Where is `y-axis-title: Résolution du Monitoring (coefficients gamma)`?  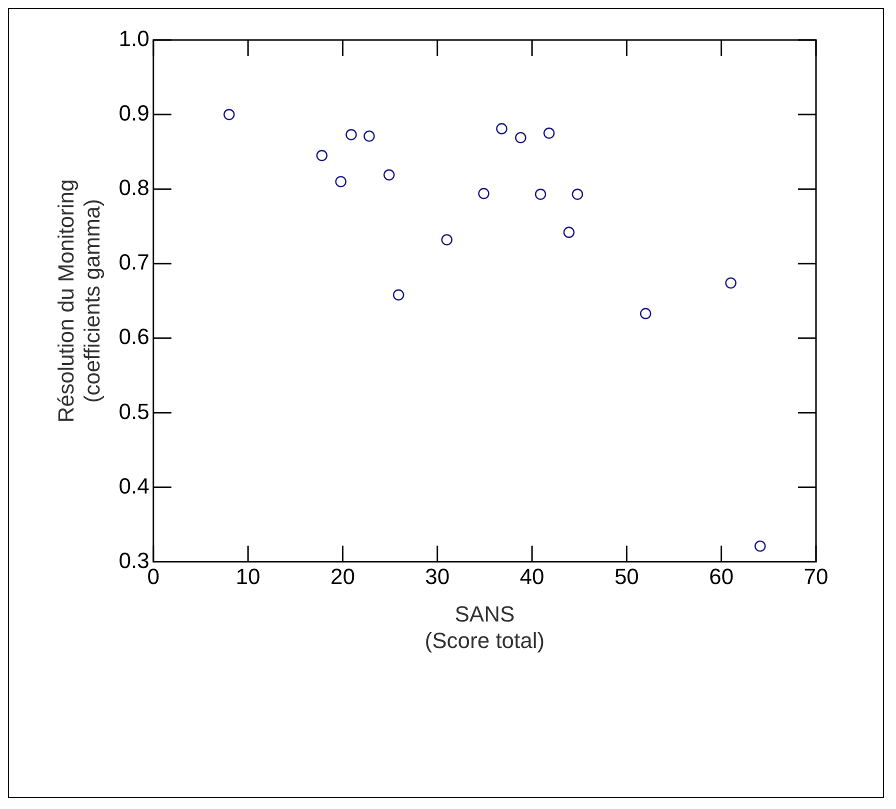 y-axis-title: Résolution du Monitoring (coefficients gamma) is located at coordinates (79, 301).